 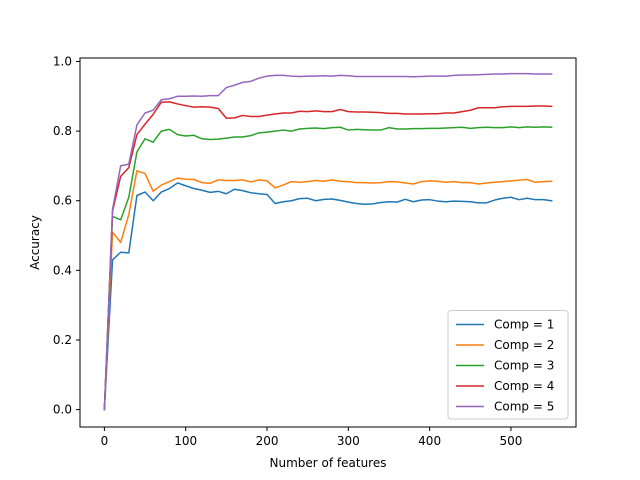 What do you see at coordinates (328, 463) in the screenshot?
I see `x-axis-label: Number of features` at bounding box center [328, 463].